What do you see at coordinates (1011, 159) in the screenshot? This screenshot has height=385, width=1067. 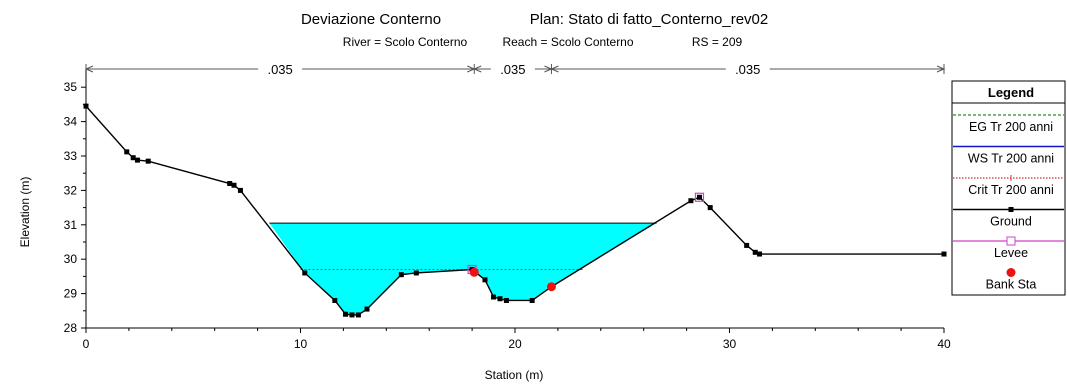 I see `legend-item-label: WS Tr 200 anni` at bounding box center [1011, 159].